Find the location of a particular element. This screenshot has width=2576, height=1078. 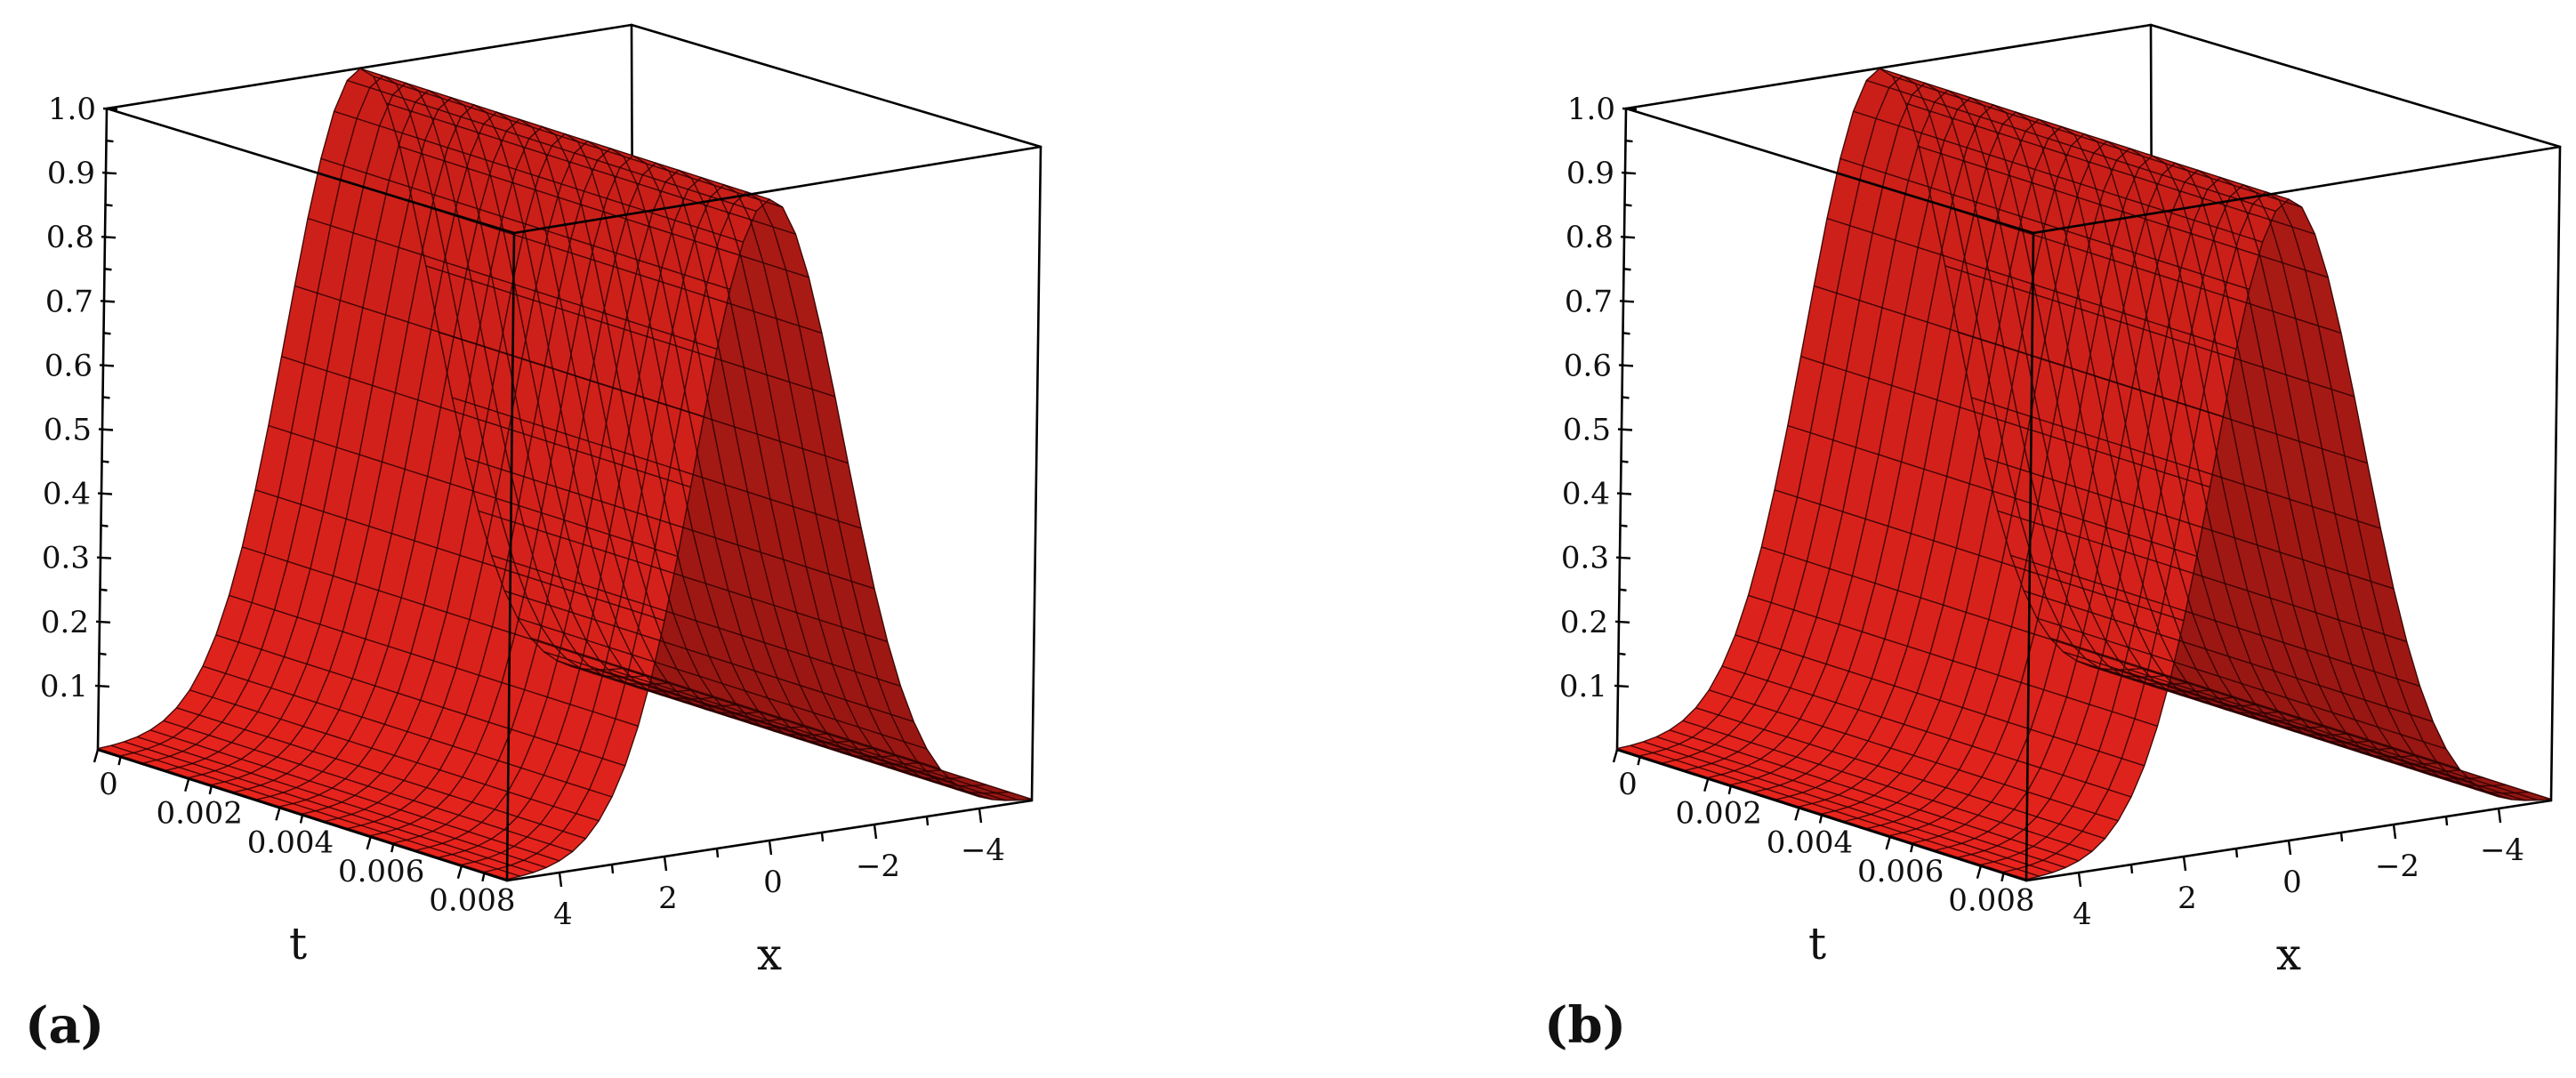

x-tick-label: 4 is located at coordinates (563, 915).